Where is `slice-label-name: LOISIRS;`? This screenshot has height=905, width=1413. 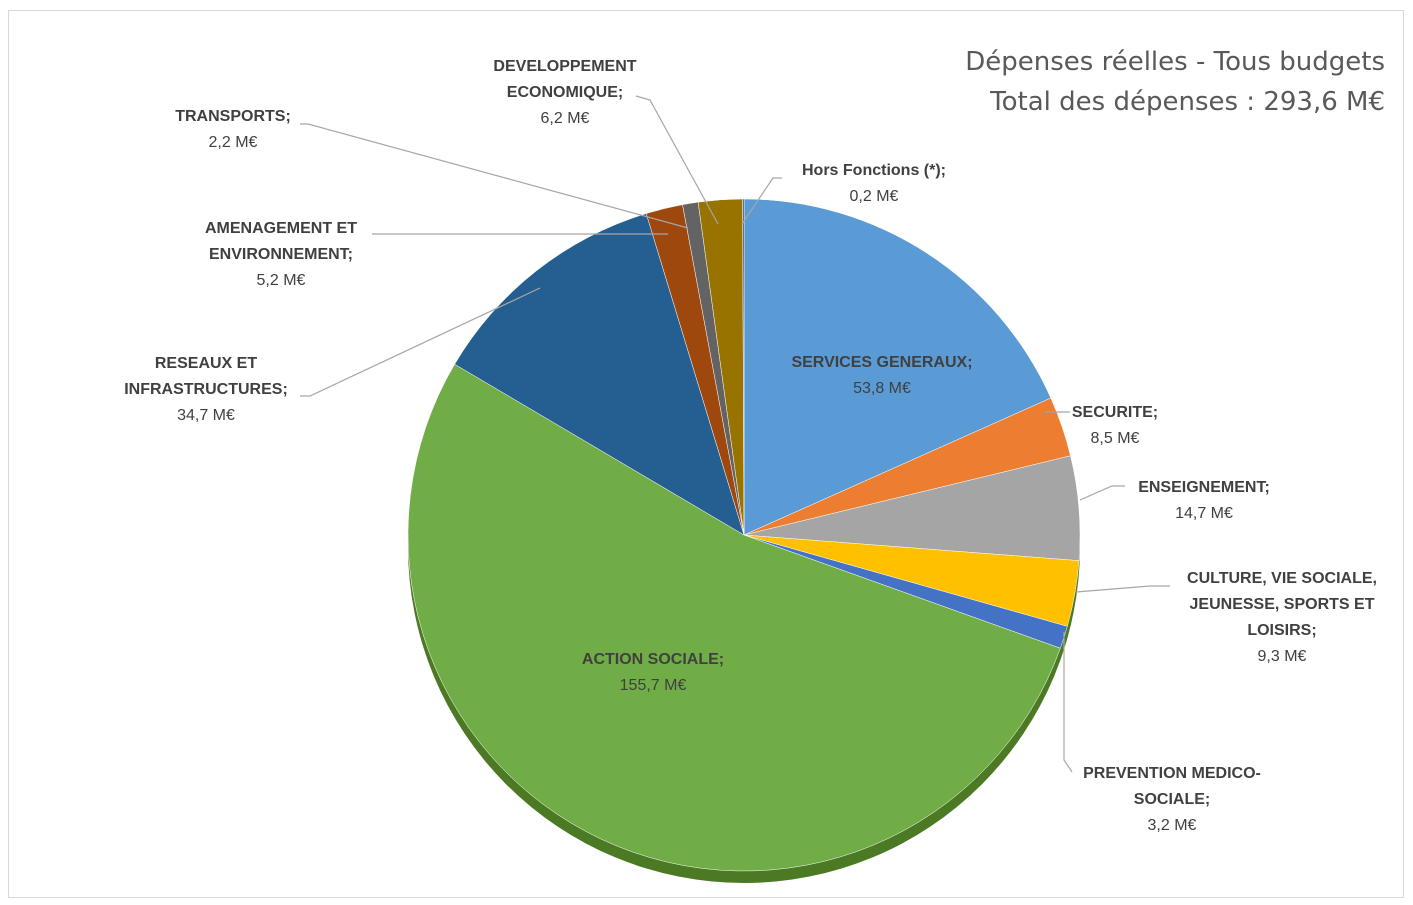 slice-label-name: LOISIRS; is located at coordinates (1281, 630).